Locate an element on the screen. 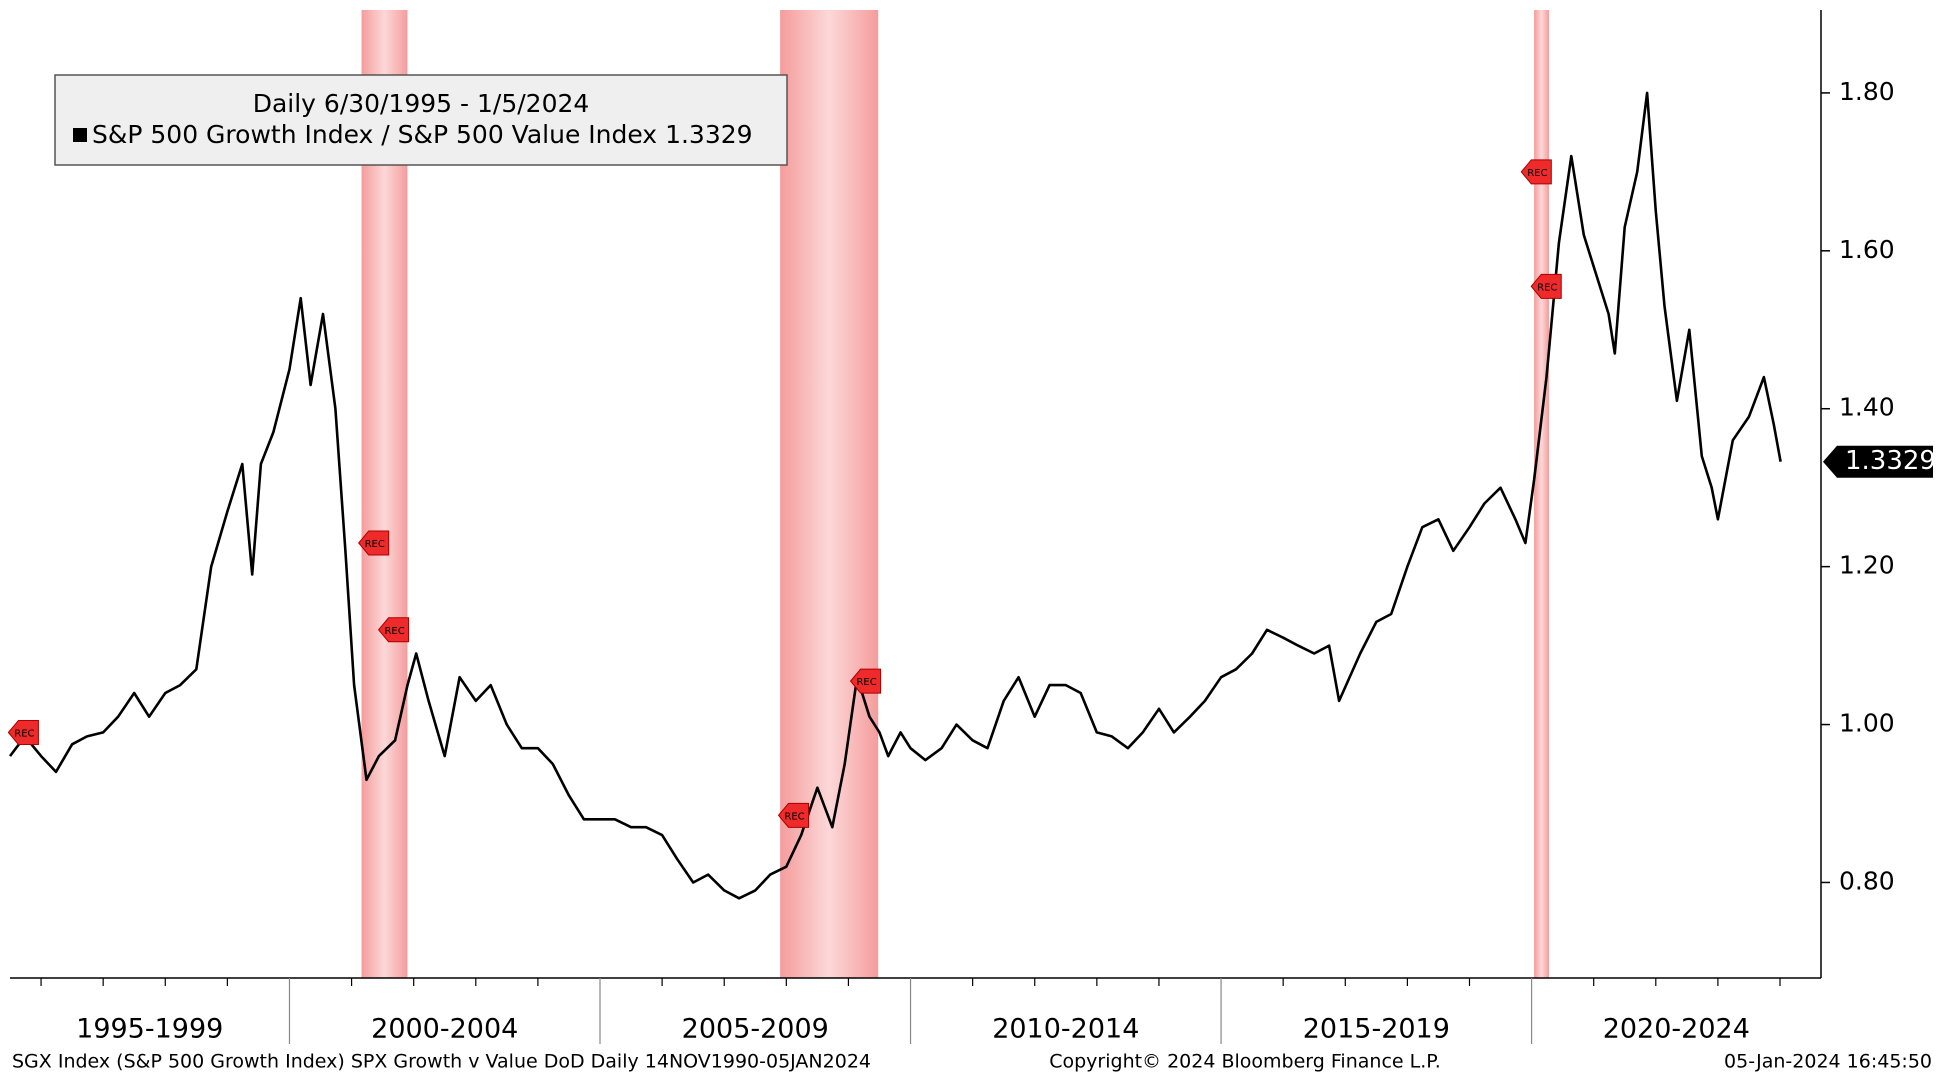  y-tick-label: 0.80 is located at coordinates (1867, 880).